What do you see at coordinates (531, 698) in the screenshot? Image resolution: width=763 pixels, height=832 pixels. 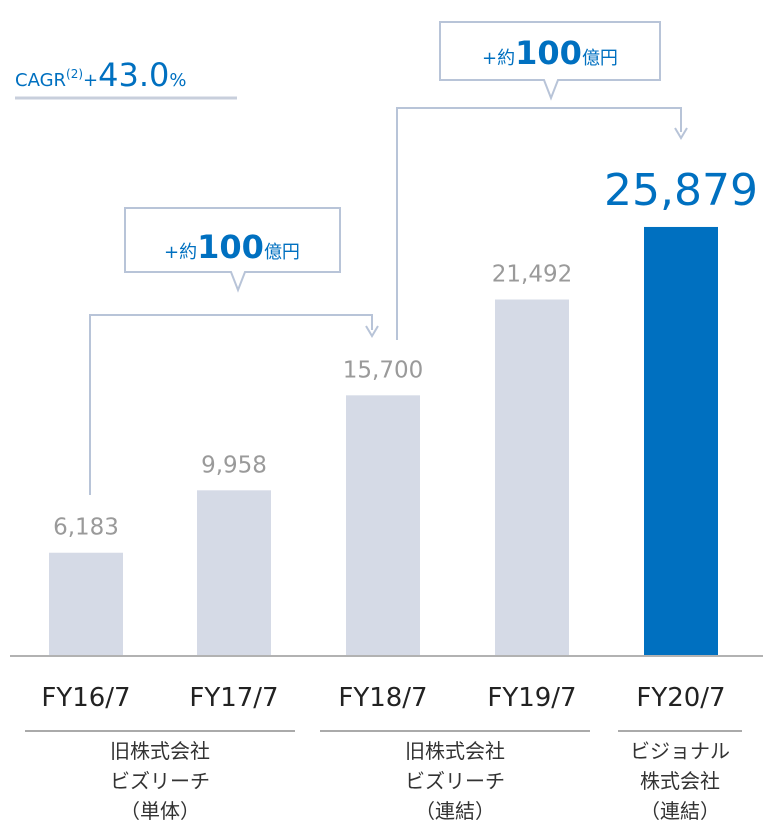 I see `x-tick-label: FY19/7` at bounding box center [531, 698].